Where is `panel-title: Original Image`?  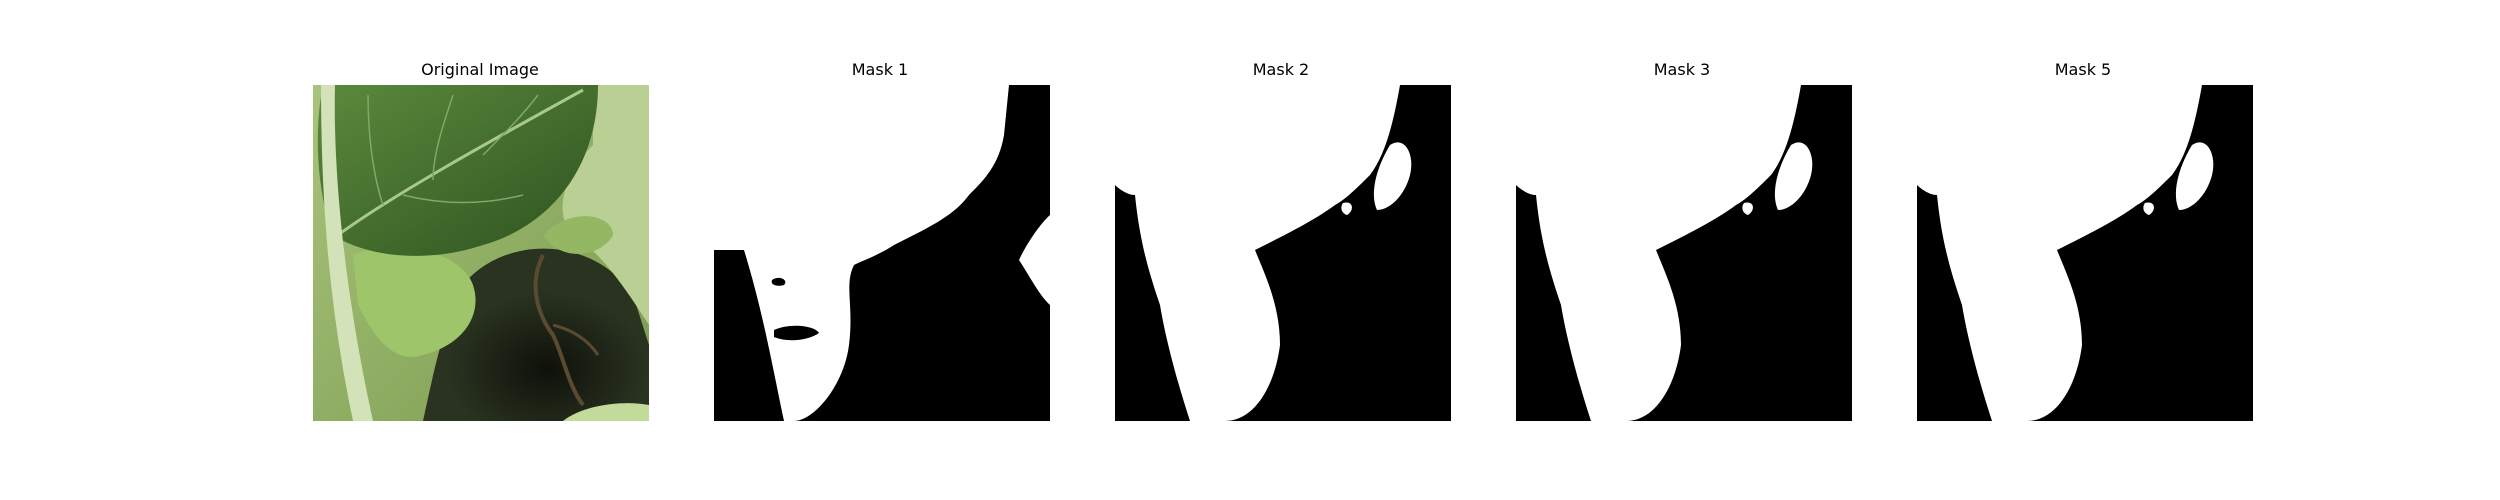
panel-title: Original Image is located at coordinates (480, 69).